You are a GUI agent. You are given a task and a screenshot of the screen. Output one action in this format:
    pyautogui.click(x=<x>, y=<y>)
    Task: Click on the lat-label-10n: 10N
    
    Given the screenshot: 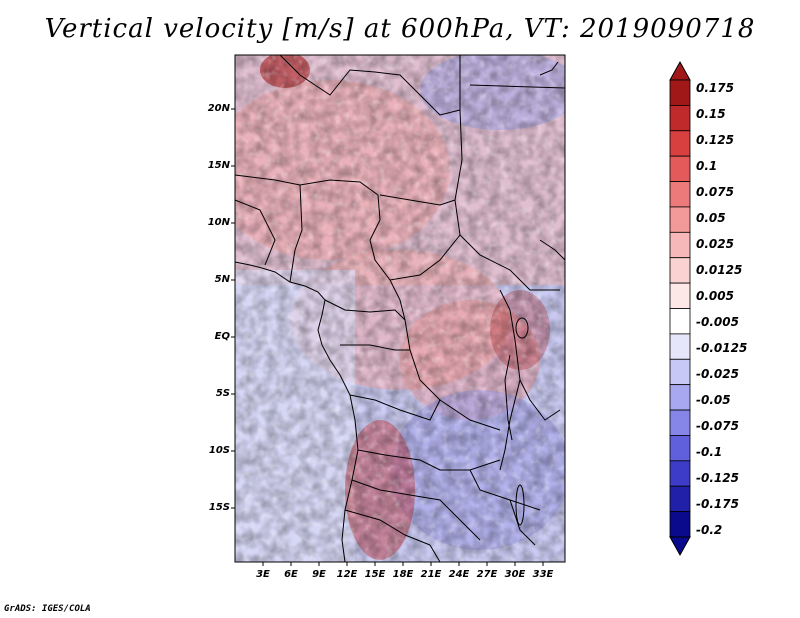 What is the action you would take?
    pyautogui.click(x=218, y=222)
    